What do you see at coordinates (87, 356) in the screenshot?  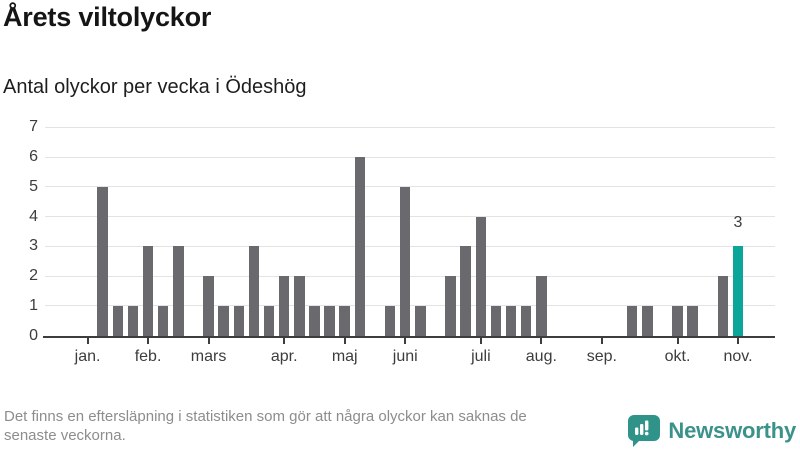 I see `month-label-jan: jan.` at bounding box center [87, 356].